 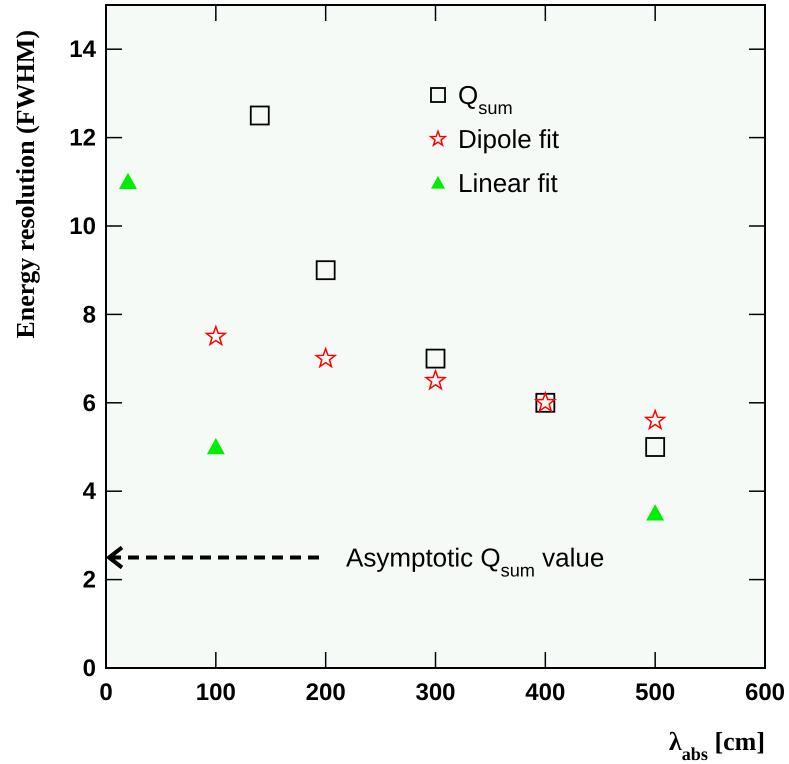 I want to click on y-axis-title: Energy resolution (FWHM), so click(x=25, y=184).